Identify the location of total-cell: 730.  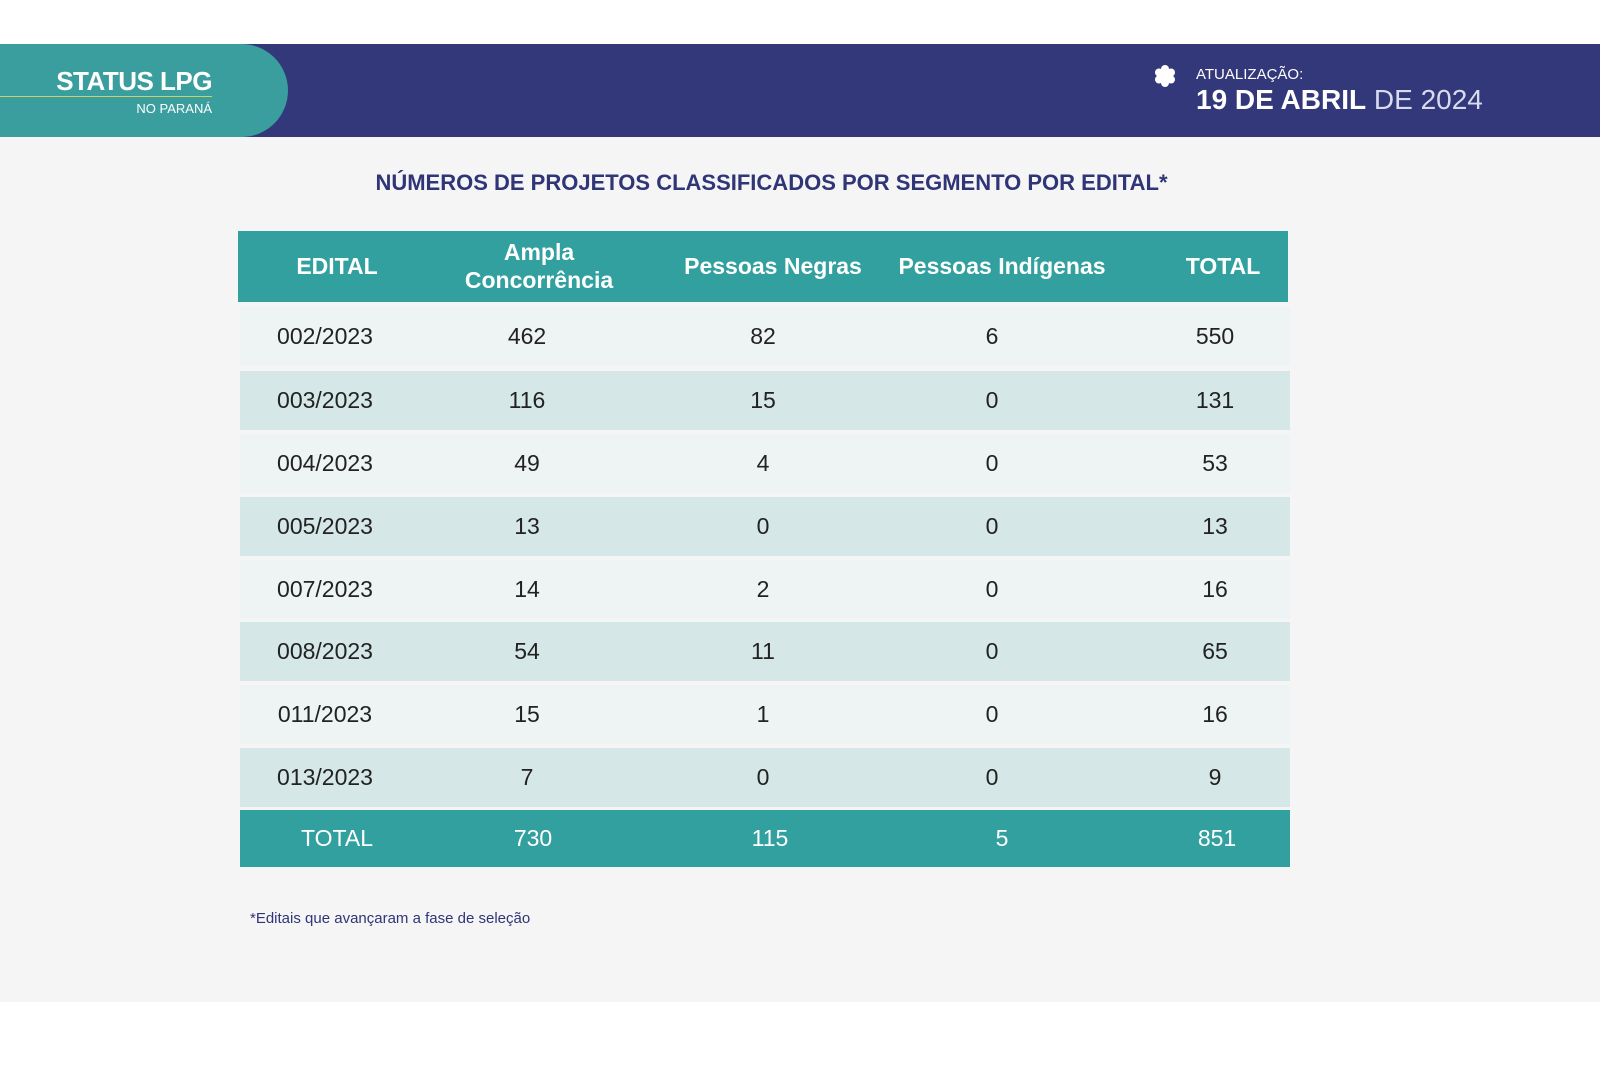
(533, 838).